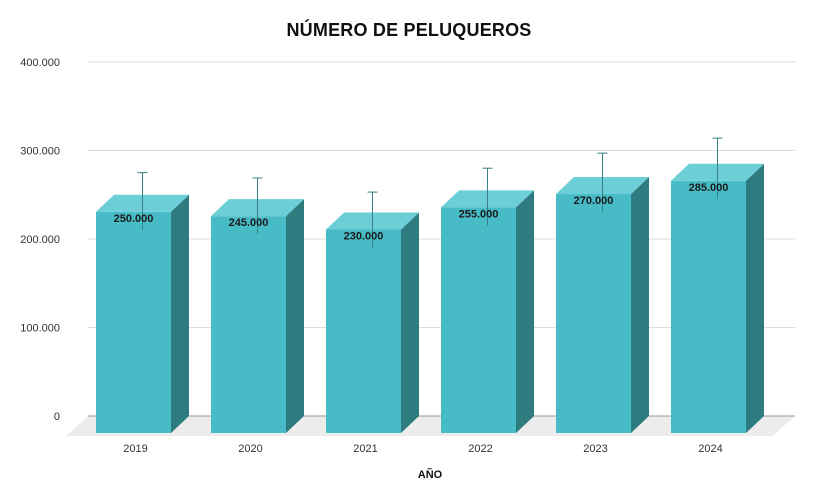 The image size is (818, 500). I want to click on data-label: 285.000, so click(709, 188).